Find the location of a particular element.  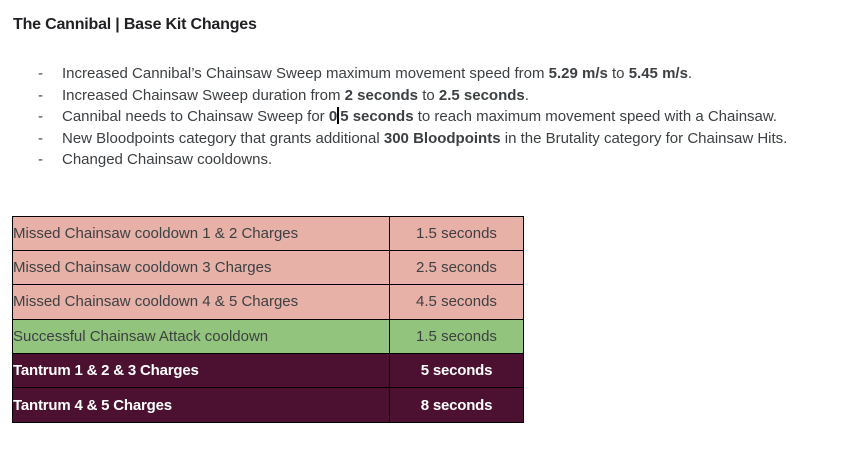

cooldown-label-cell: Missed Chainsaw cooldown 1 & 2 Charges is located at coordinates (201, 233).